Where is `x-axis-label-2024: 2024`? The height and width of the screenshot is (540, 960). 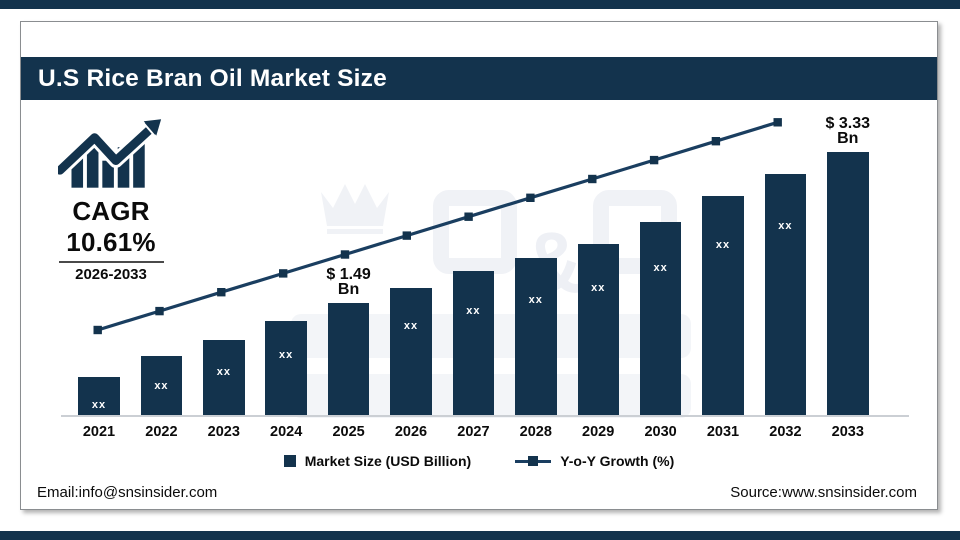
x-axis-label-2024: 2024 is located at coordinates (286, 432).